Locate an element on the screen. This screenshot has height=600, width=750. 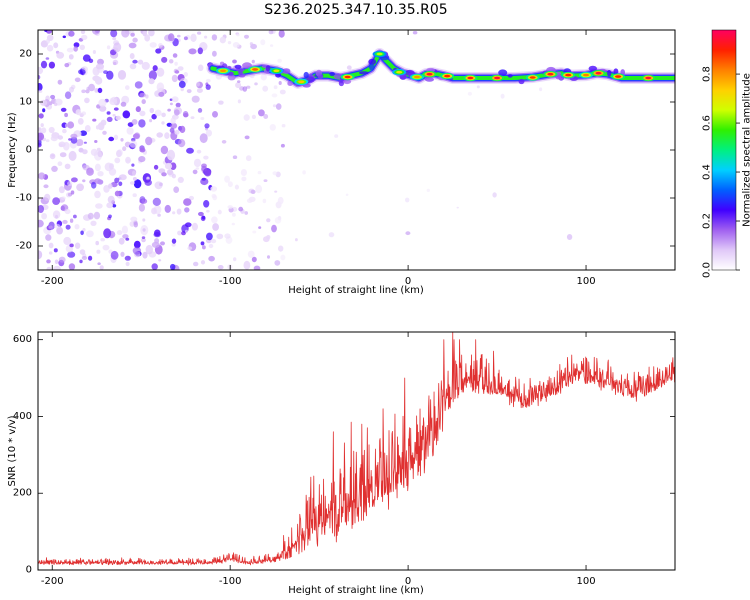
snr-x-tick-label: -100 is located at coordinates (230, 581).